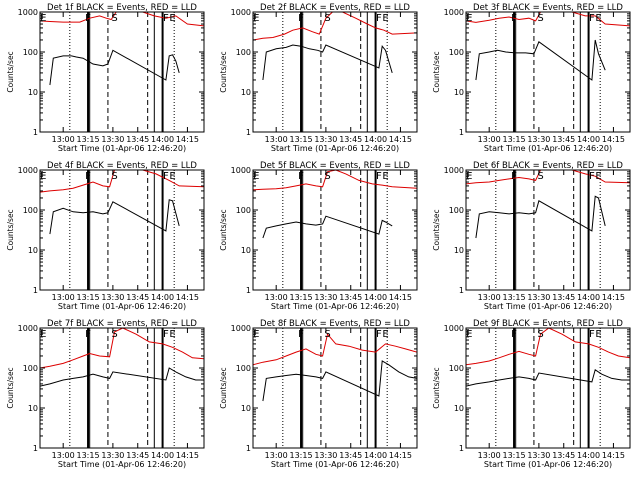  Describe the element at coordinates (335, 166) in the screenshot. I see `panel-title: Det 5f BLACK = Events, RED = LLD` at that location.